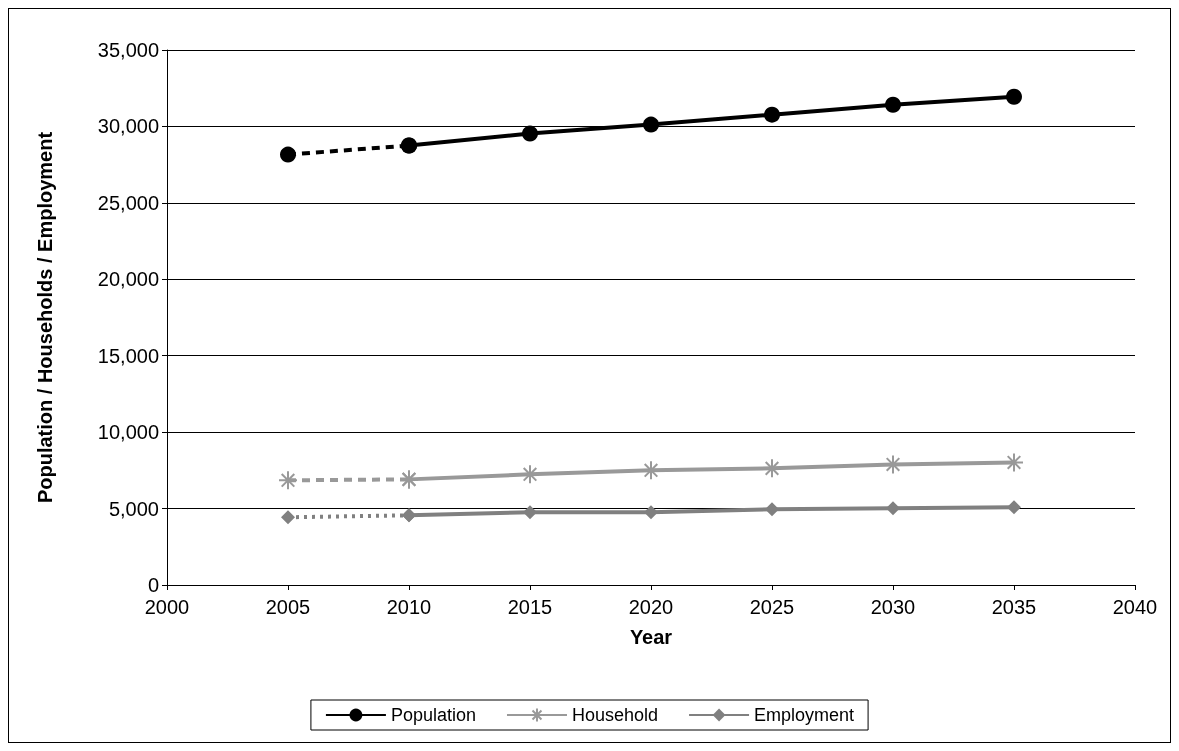 The height and width of the screenshot is (751, 1179). Describe the element at coordinates (615, 715) in the screenshot. I see `legend-label: Household` at that location.